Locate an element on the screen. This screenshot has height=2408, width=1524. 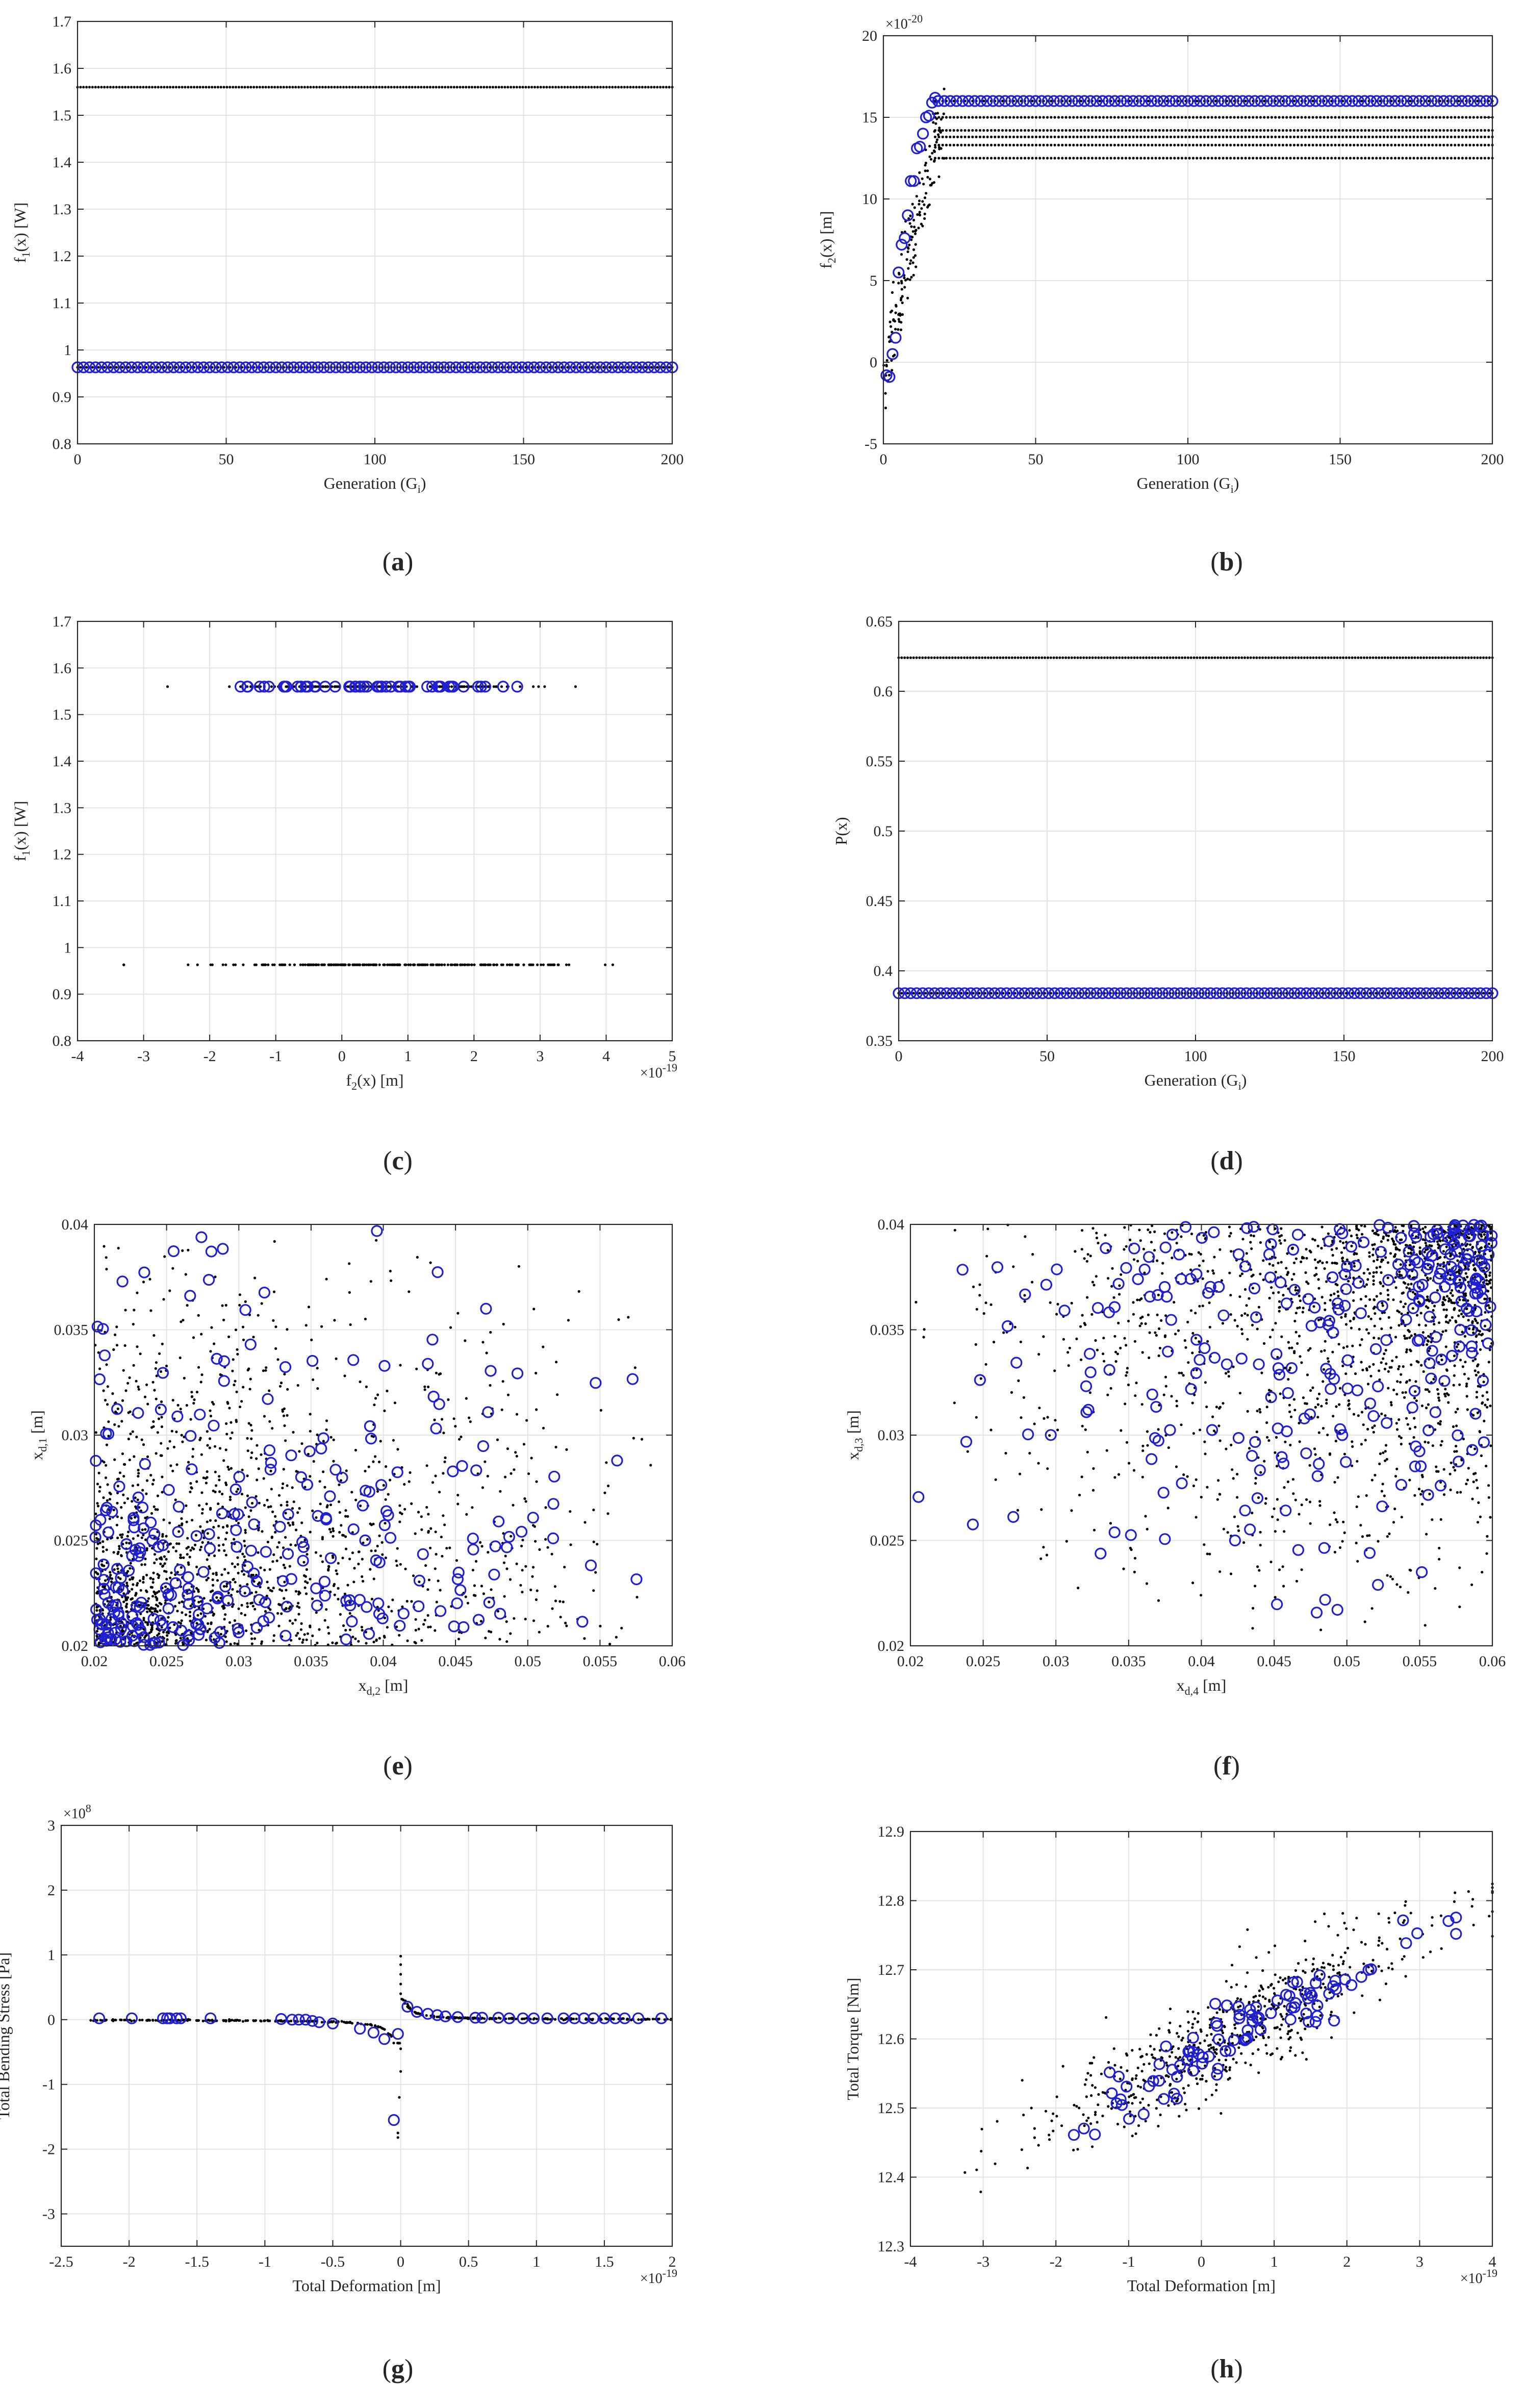
y-tick-label: 1.5 is located at coordinates (63, 715).